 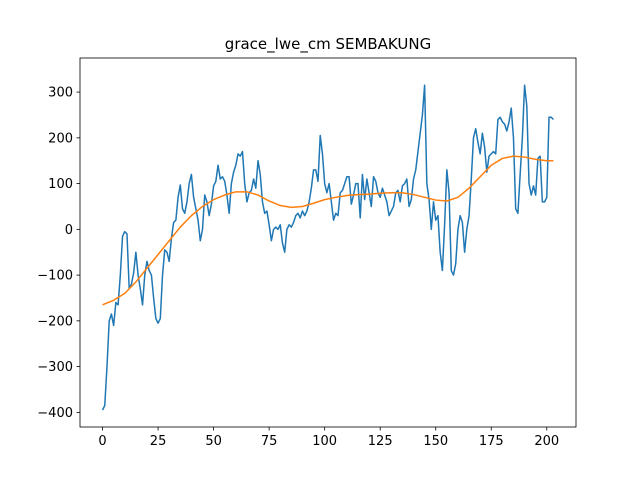 What do you see at coordinates (324, 441) in the screenshot?
I see `x-tick-label: 100` at bounding box center [324, 441].